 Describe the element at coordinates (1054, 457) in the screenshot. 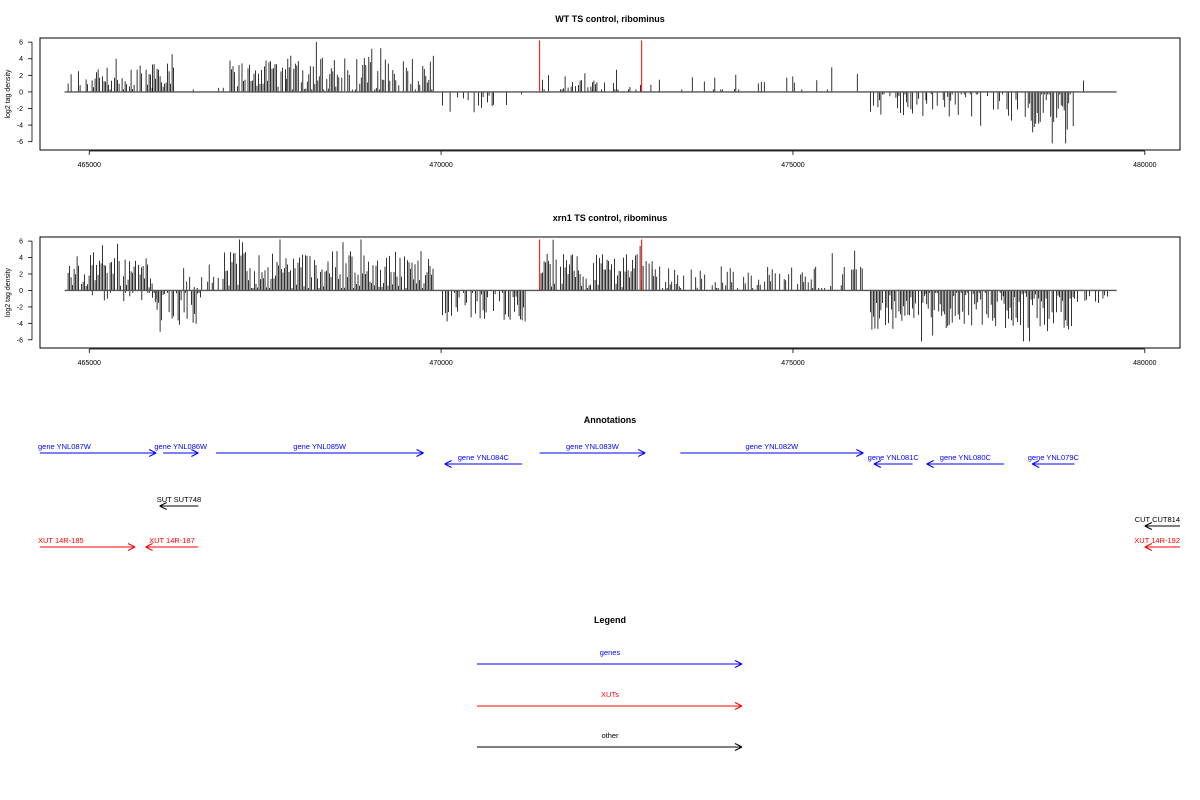

I see `feature-label: gene YNL079C` at that location.